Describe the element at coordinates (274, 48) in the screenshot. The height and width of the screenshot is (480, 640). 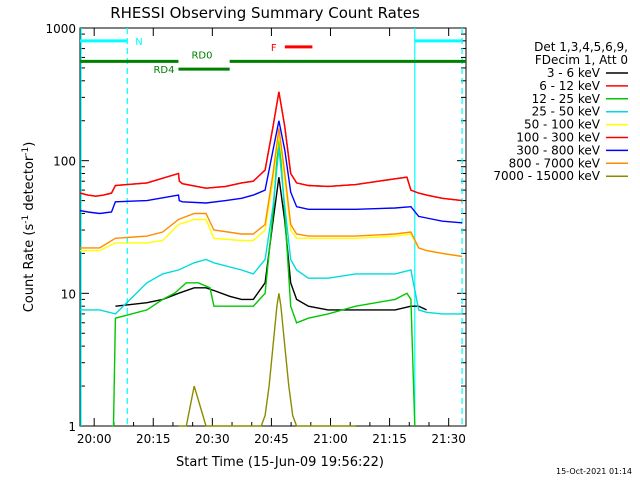
I see `state-bar-label: F` at that location.